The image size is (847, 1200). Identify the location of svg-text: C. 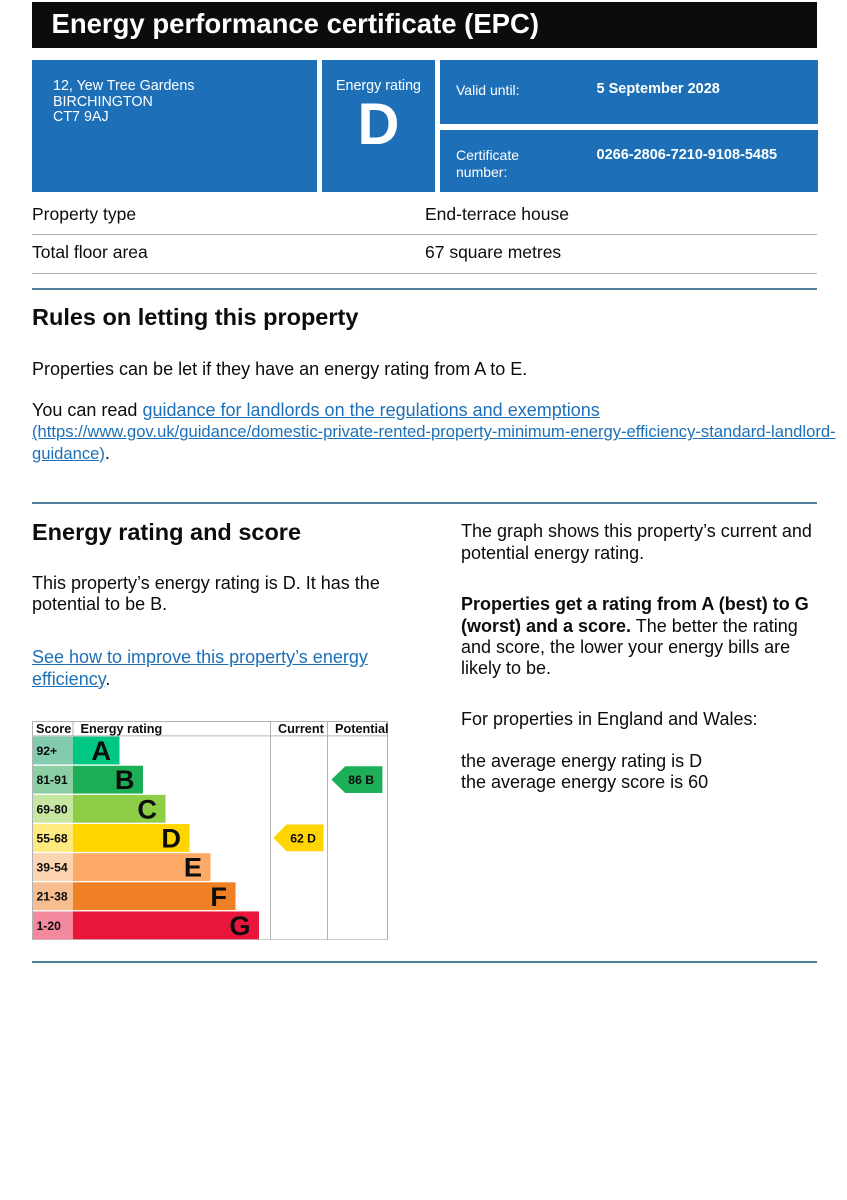
(147, 808).